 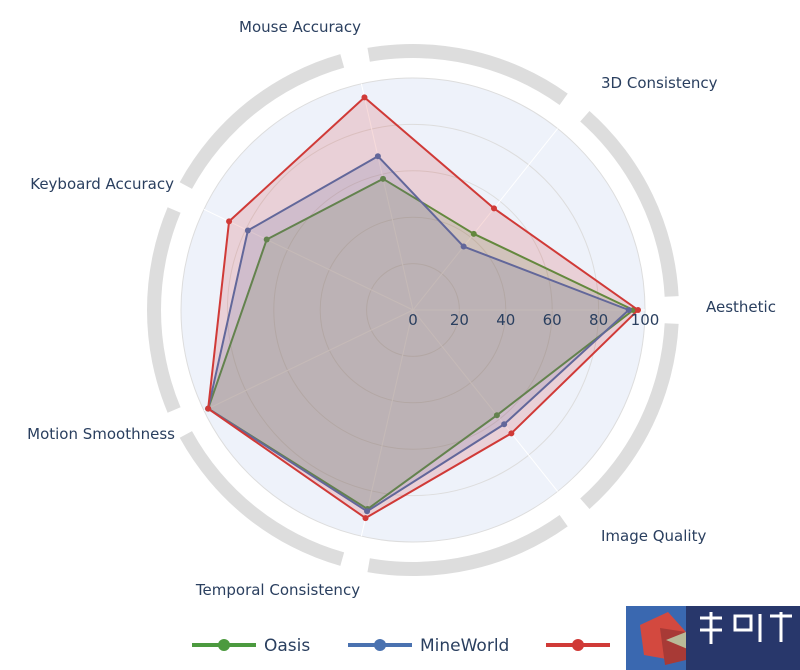 I want to click on axis-label: 3D Consistency, so click(x=659, y=83).